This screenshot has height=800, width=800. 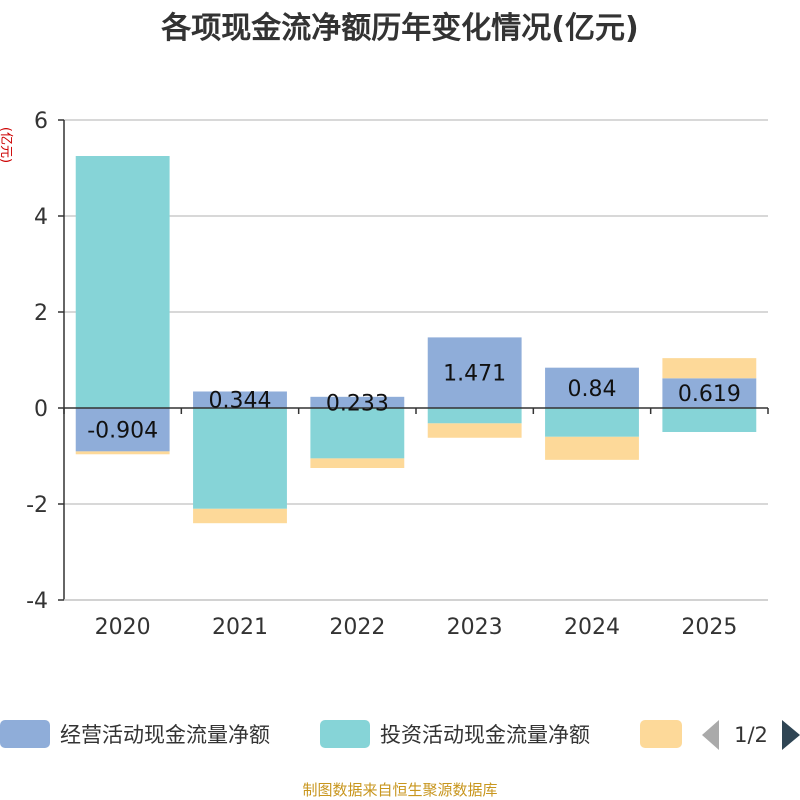 I want to click on legend-item-investing: 投资活动现金流量净额, so click(x=455, y=734).